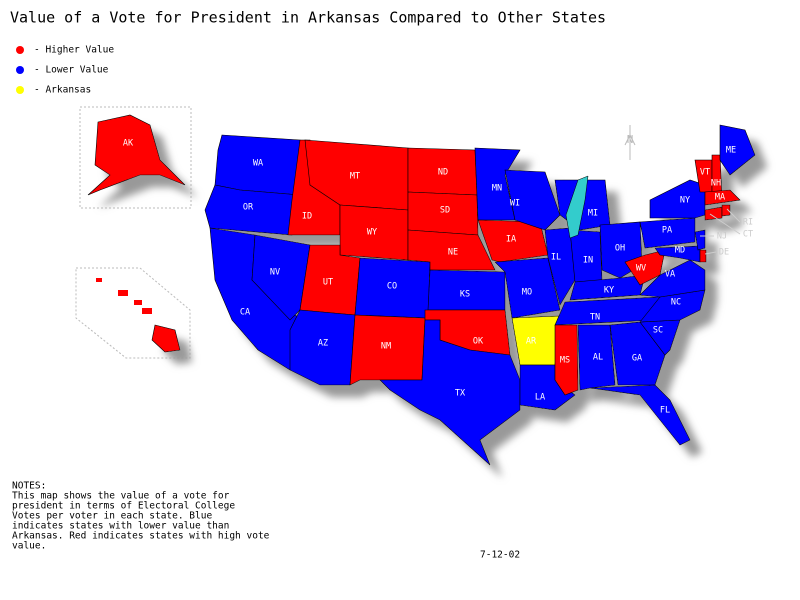 This screenshot has width=800, height=600. Describe the element at coordinates (676, 303) in the screenshot. I see `state-label: NC` at that location.